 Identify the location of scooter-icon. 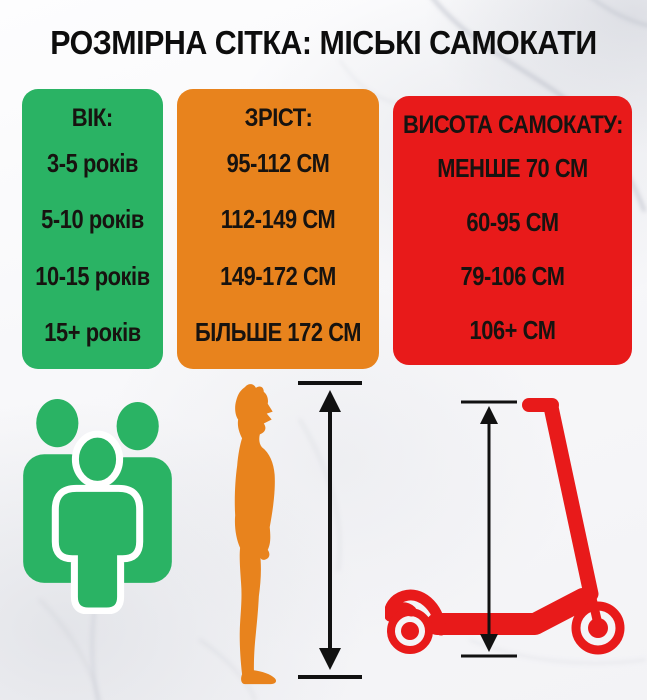
(505, 526).